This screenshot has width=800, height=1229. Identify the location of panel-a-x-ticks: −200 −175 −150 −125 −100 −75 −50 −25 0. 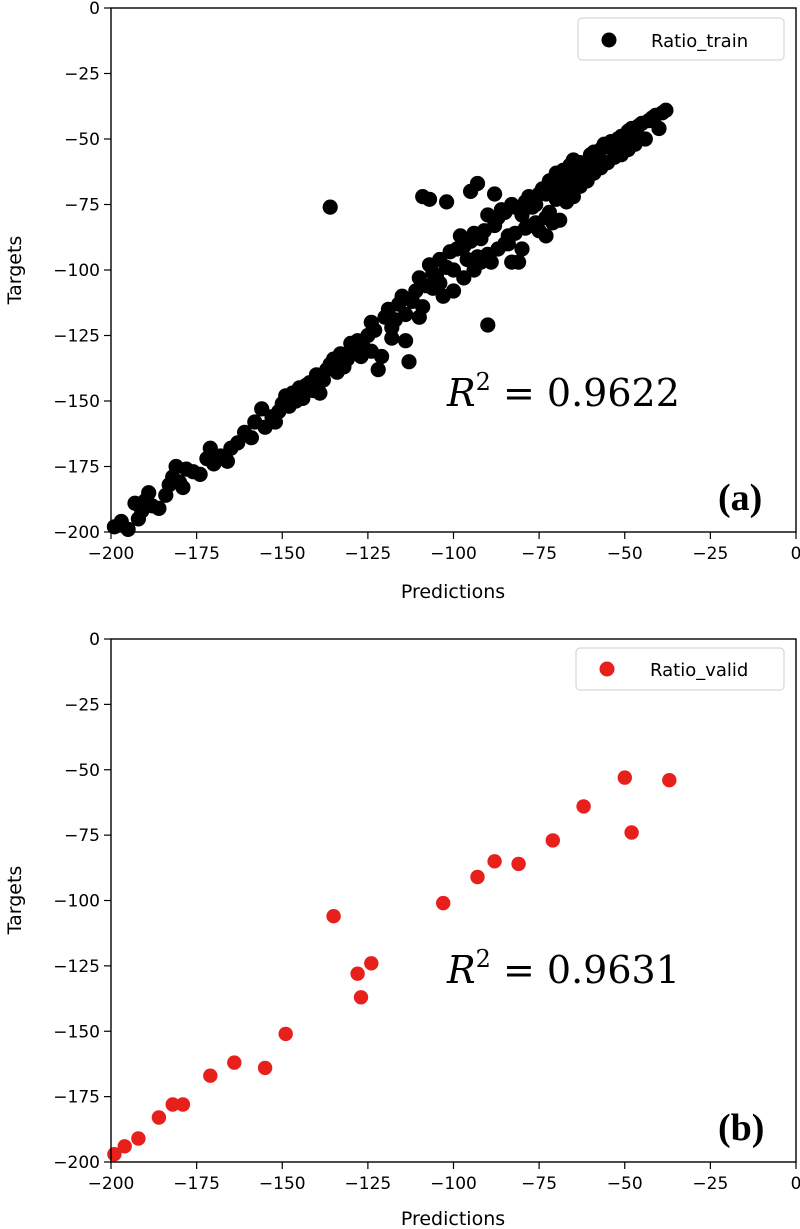
(444, 548).